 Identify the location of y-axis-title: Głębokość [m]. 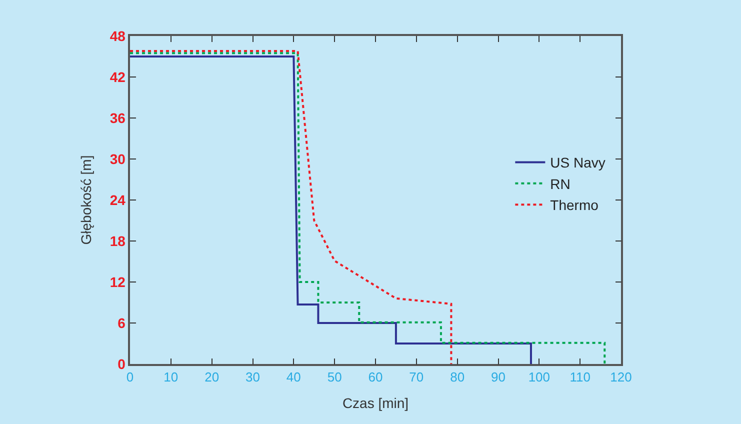
(86, 200).